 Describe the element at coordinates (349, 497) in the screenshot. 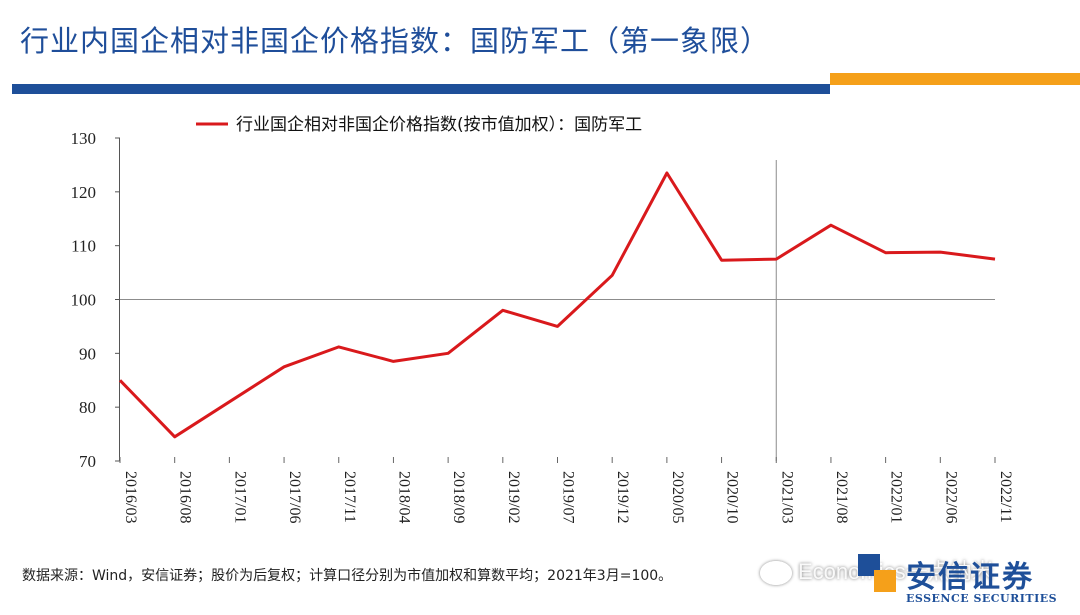

I see `x-tick-label: 2017/11` at that location.